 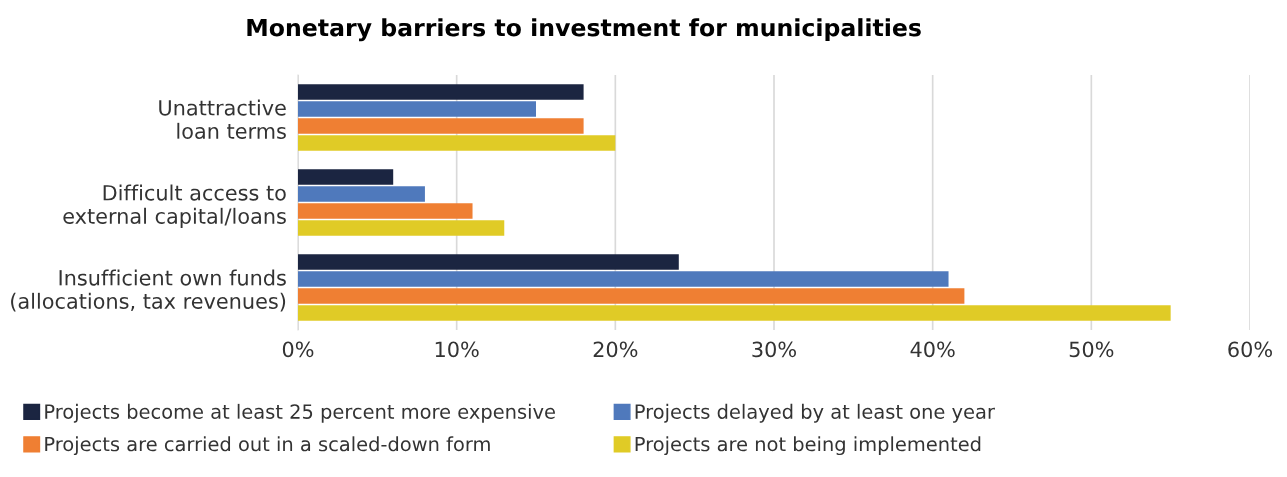 I want to click on x-tick-label: 20%, so click(x=615, y=349).